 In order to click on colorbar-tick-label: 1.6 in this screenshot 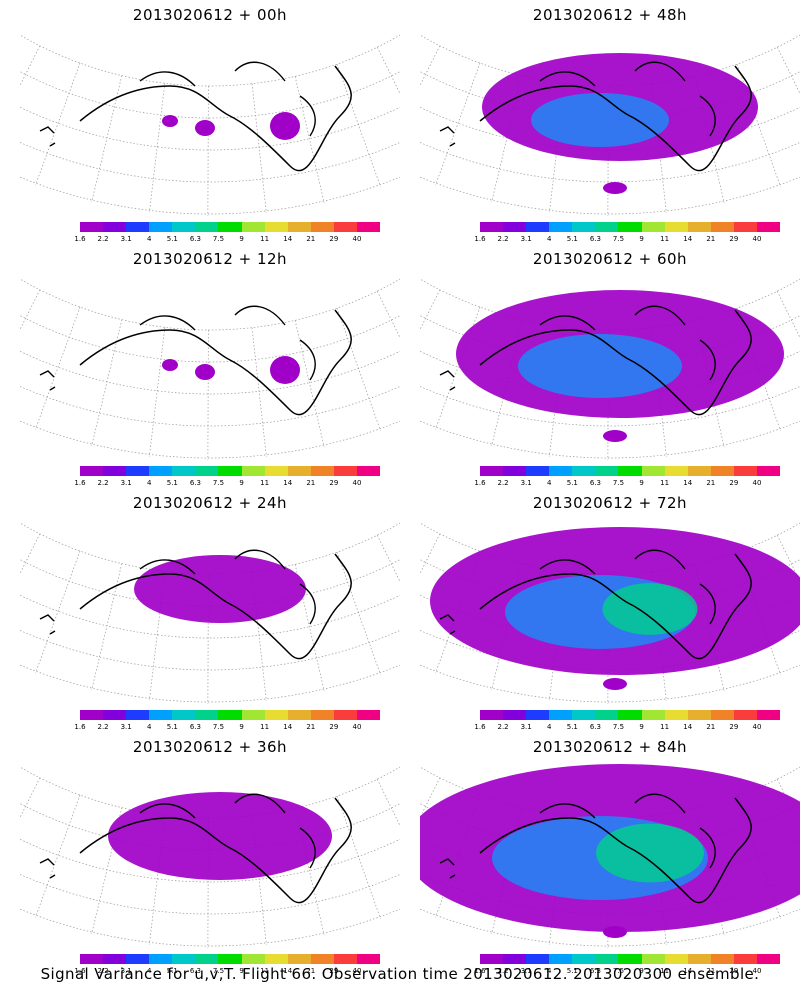, I will do `click(480, 971)`.